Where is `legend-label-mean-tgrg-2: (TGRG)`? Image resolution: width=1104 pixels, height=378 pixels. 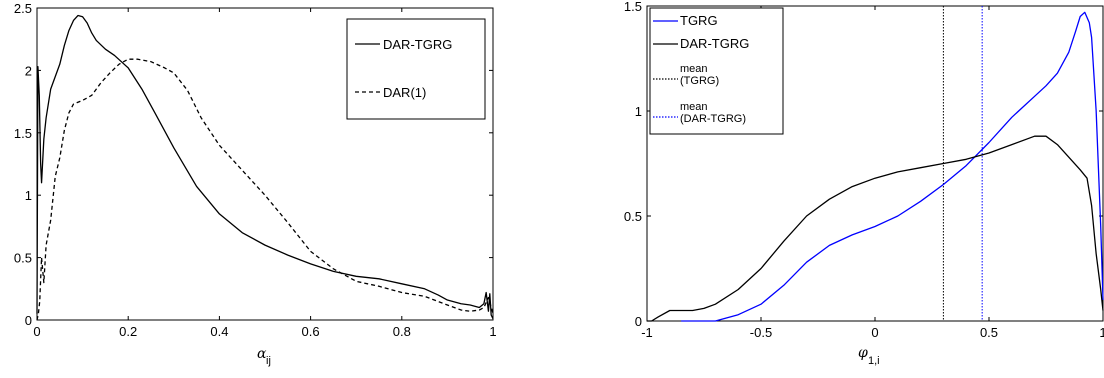 legend-label-mean-tgrg-2: (TGRG) is located at coordinates (699, 81).